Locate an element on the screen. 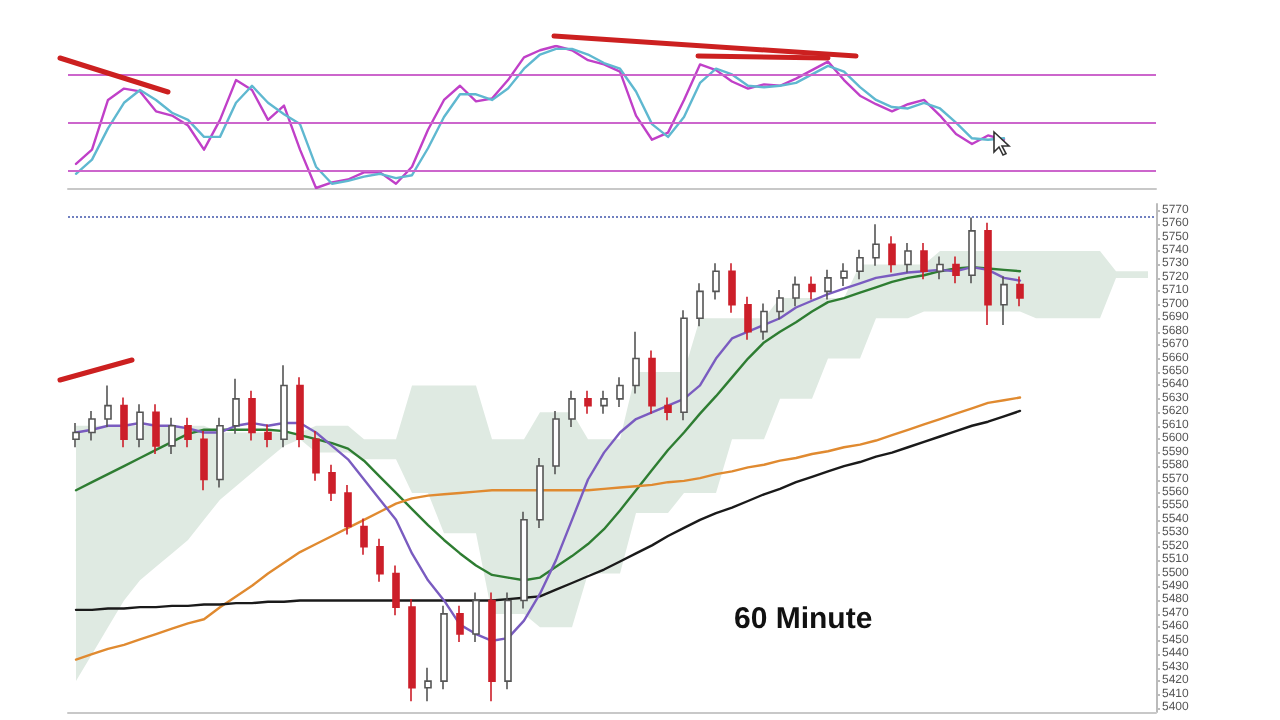 This screenshot has height=720, width=1280. text: 60 Minute is located at coordinates (803, 619).